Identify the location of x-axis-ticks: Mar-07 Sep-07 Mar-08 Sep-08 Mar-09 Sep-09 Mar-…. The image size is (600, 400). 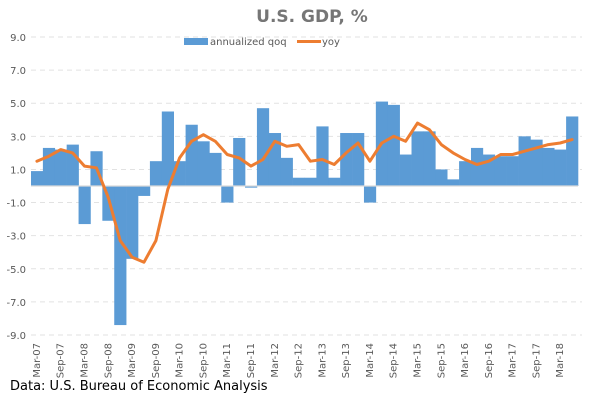
(299, 360).